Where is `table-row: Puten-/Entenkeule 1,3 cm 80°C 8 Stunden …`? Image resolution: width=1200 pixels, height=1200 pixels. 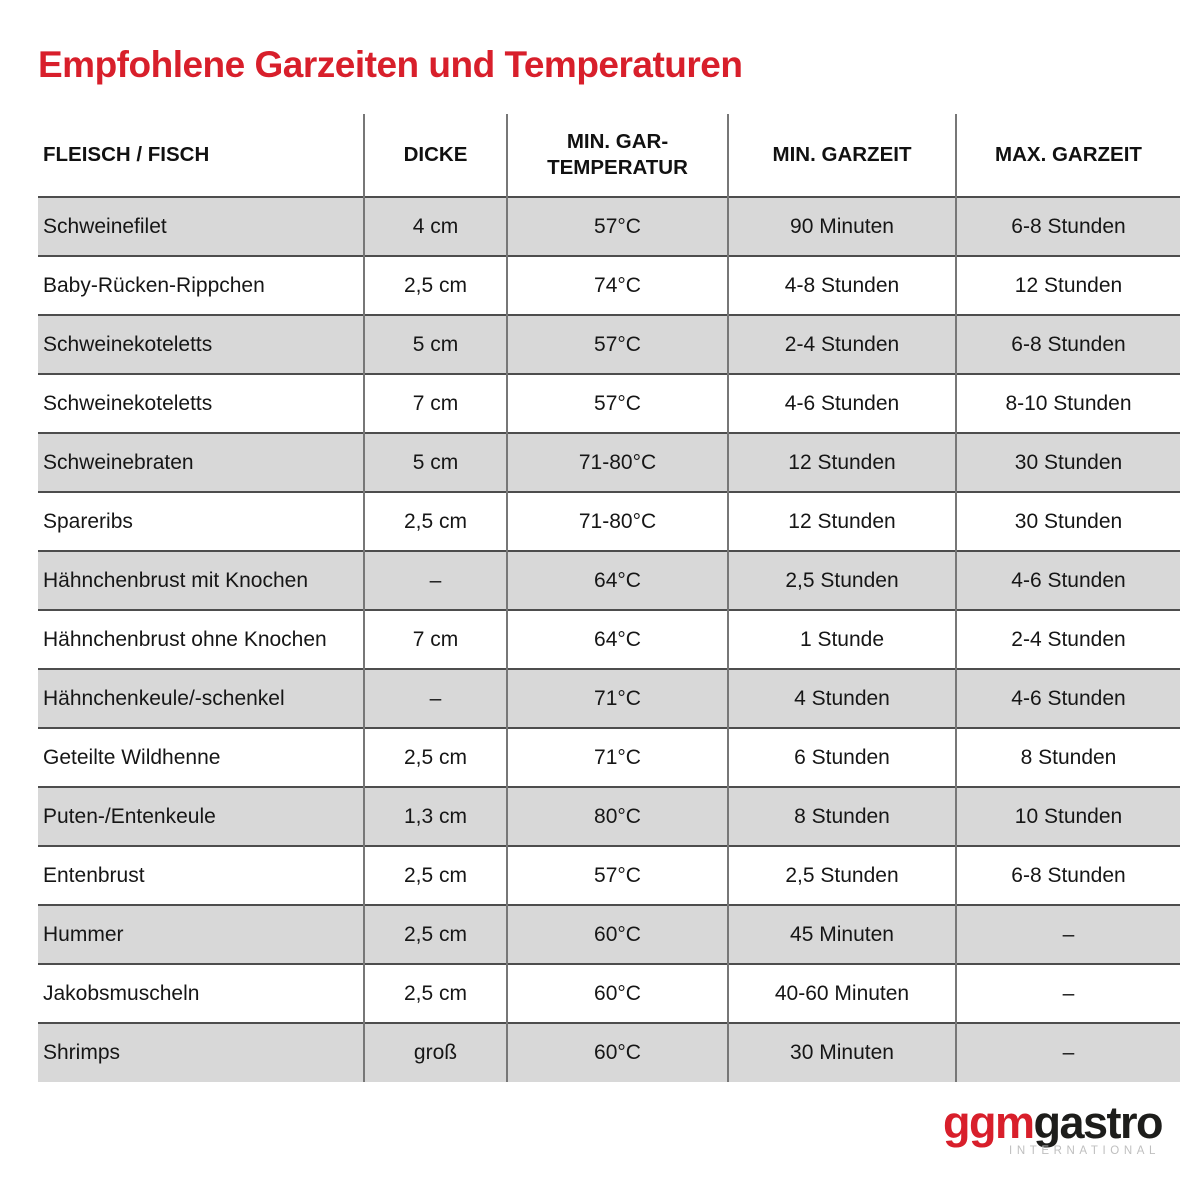
table-row: Puten-/Entenkeule 1,3 cm 80°C 8 Stunden … is located at coordinates (609, 816).